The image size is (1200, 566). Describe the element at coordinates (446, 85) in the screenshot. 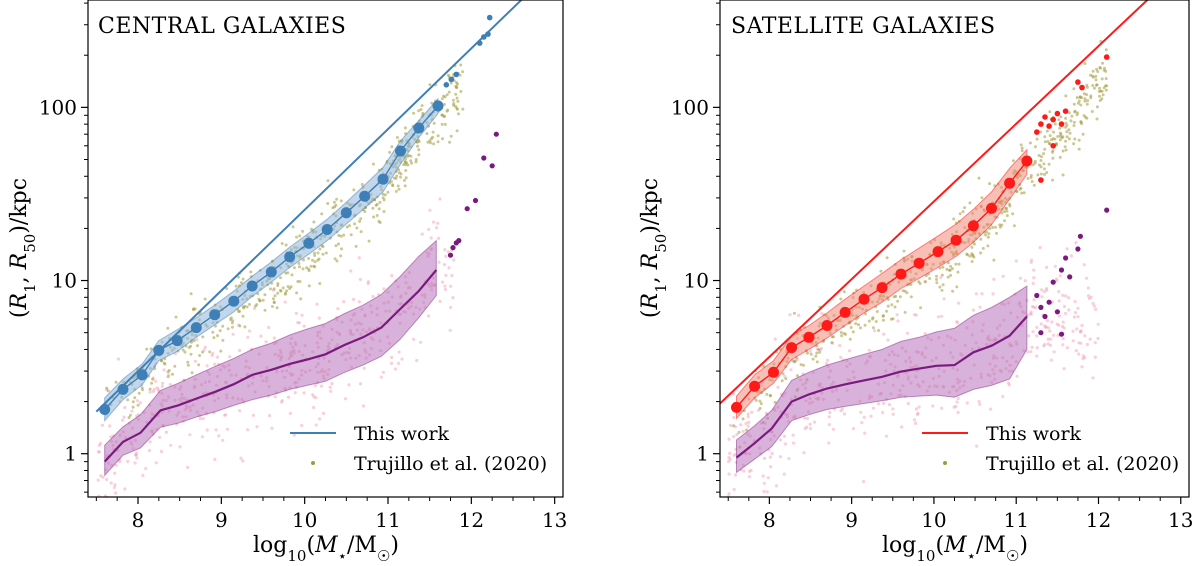

I see `r1-extra-point` at that location.